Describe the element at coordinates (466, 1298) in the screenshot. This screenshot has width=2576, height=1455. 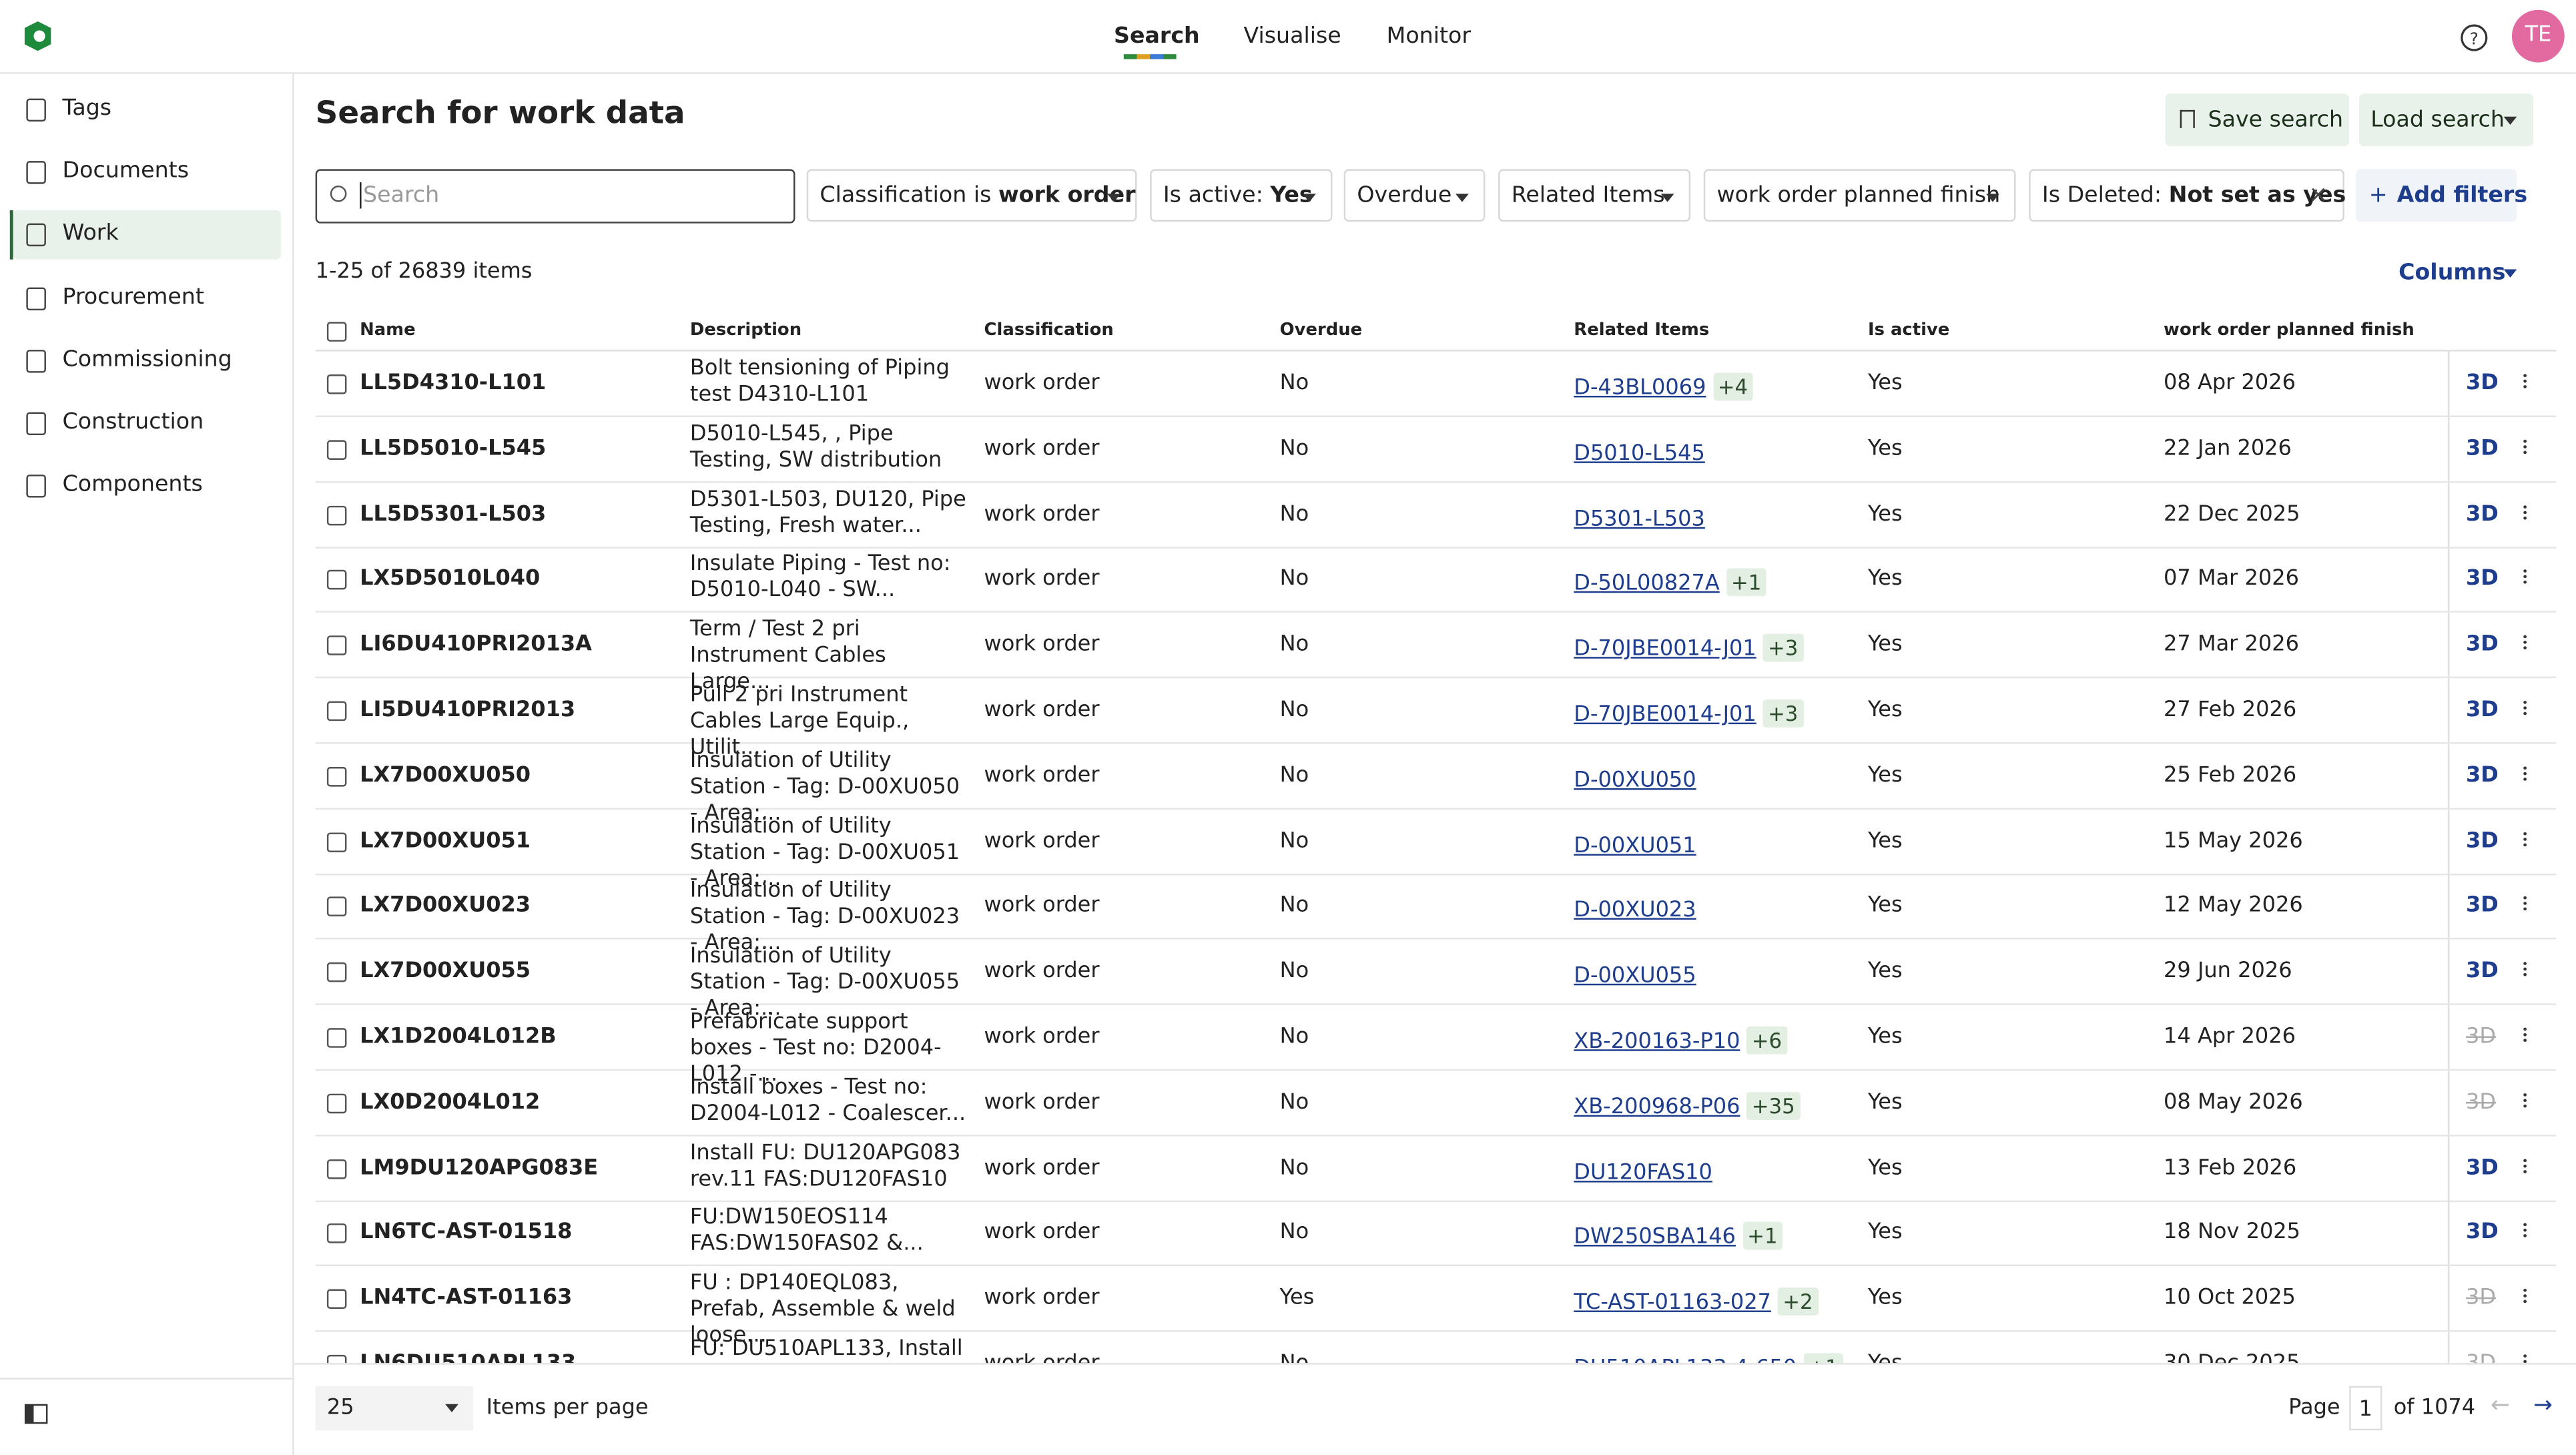
I see `row-name: LN4TC-AST-01163` at that location.